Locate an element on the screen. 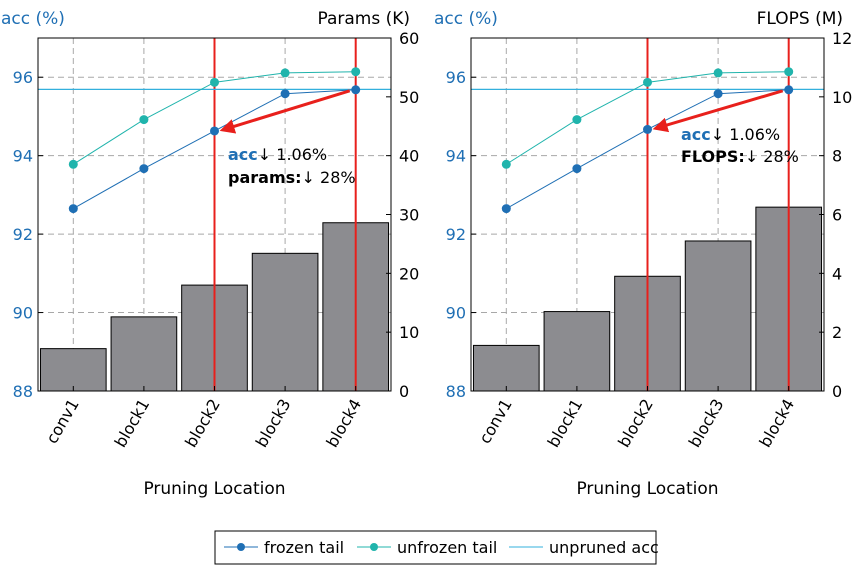 This screenshot has width=859, height=581. y-right-tick-label: 30 is located at coordinates (409, 215).